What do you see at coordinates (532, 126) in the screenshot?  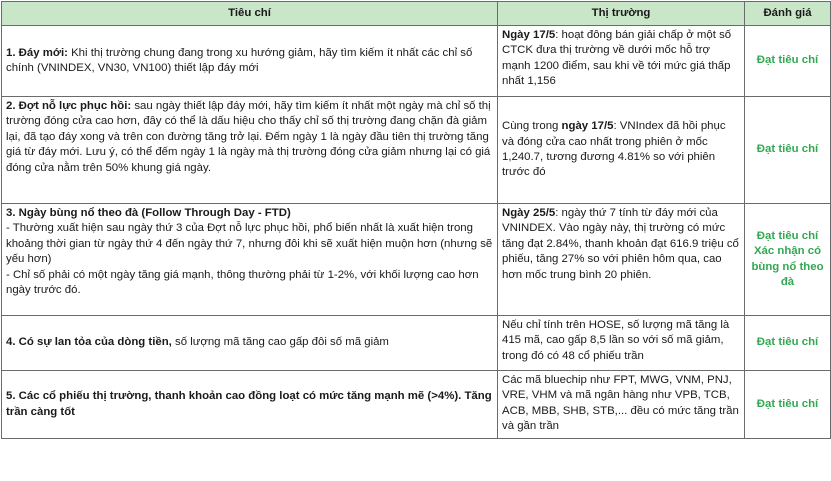 I see `market-lead: Cùng trong` at bounding box center [532, 126].